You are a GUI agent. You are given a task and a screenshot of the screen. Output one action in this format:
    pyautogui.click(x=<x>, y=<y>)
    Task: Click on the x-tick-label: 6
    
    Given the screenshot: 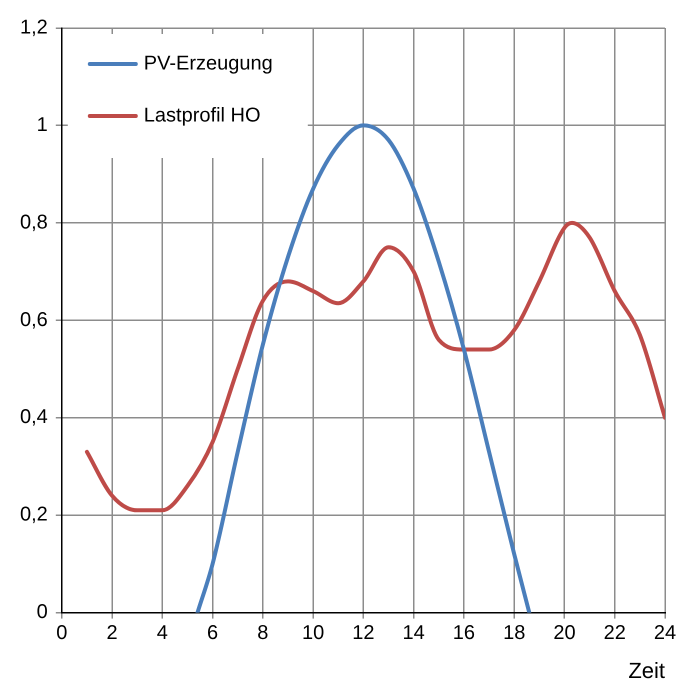 What is the action you would take?
    pyautogui.click(x=212, y=633)
    